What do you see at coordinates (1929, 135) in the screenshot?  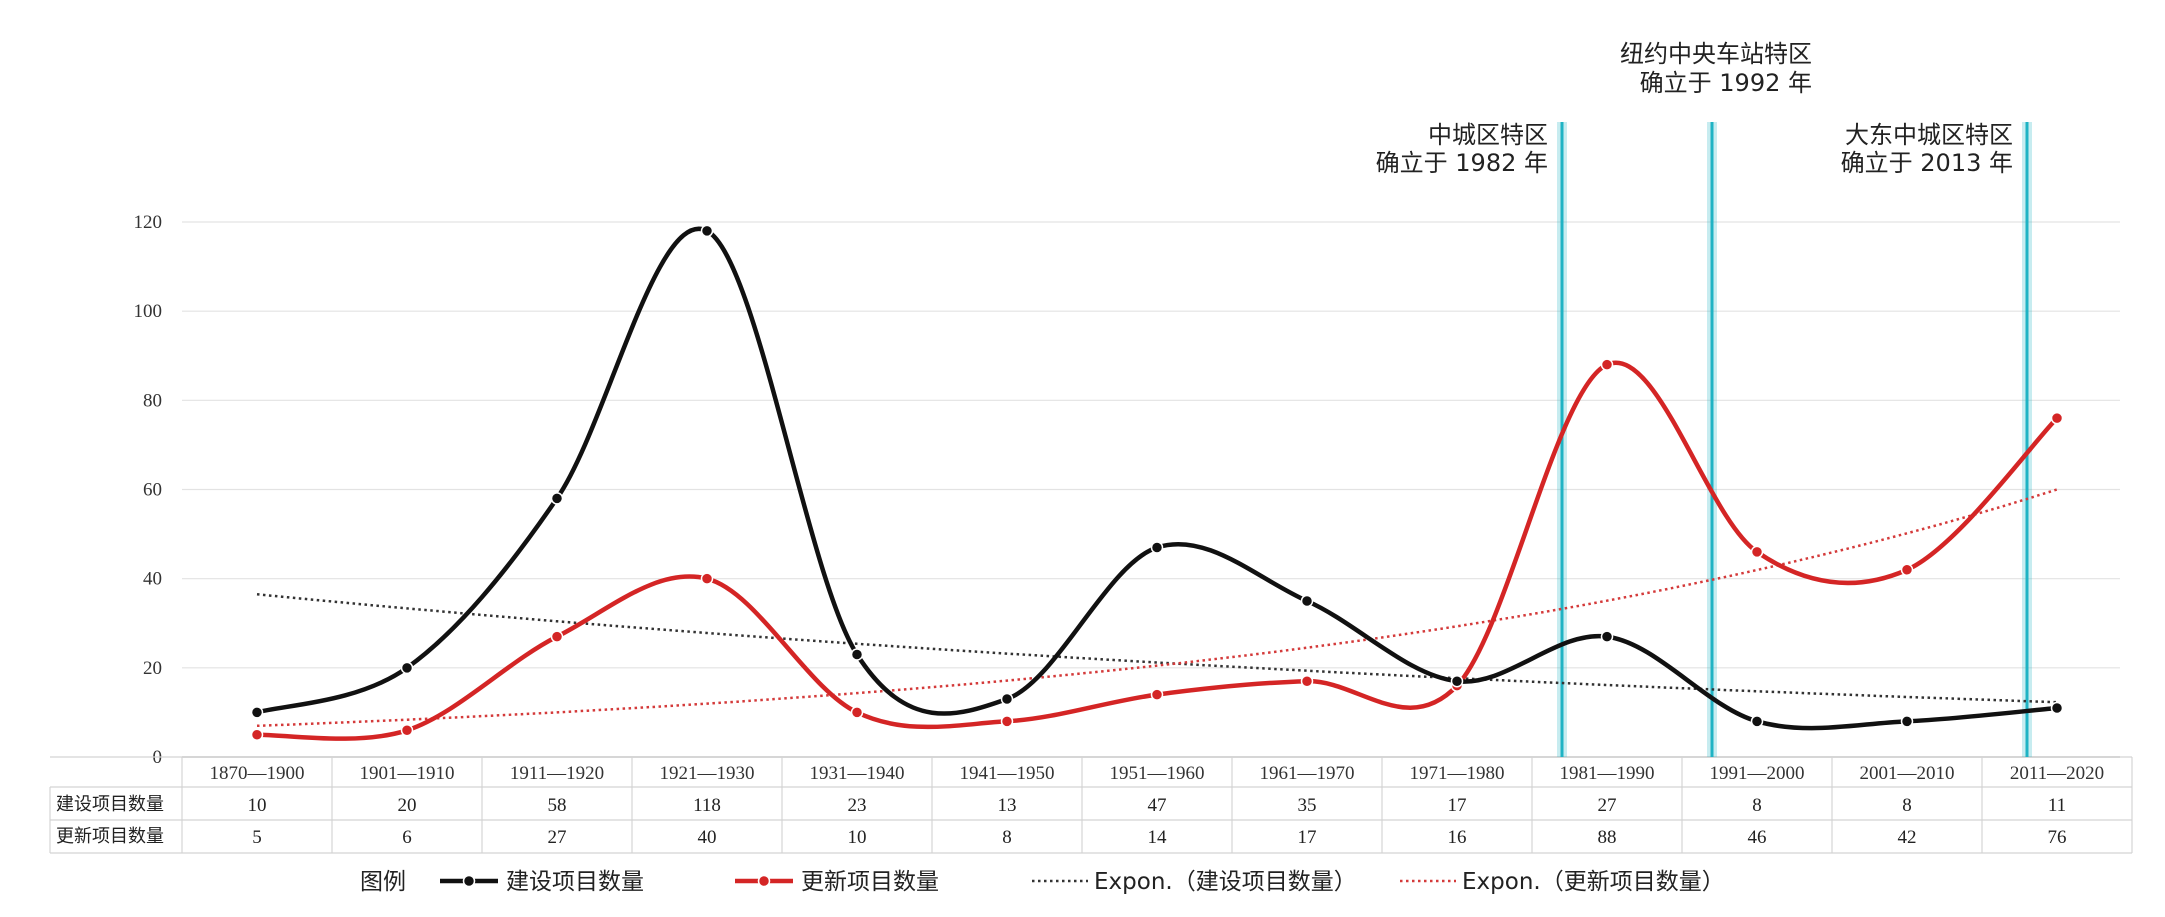 I see `annotation-text: 大东中城区特区` at bounding box center [1929, 135].